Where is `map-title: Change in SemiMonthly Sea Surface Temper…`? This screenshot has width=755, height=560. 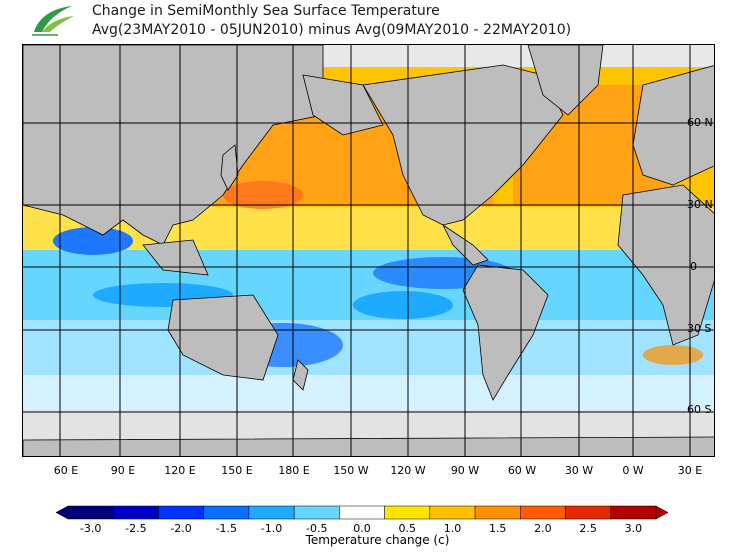 map-title: Change in SemiMonthly Sea Surface Temper… is located at coordinates (266, 11).